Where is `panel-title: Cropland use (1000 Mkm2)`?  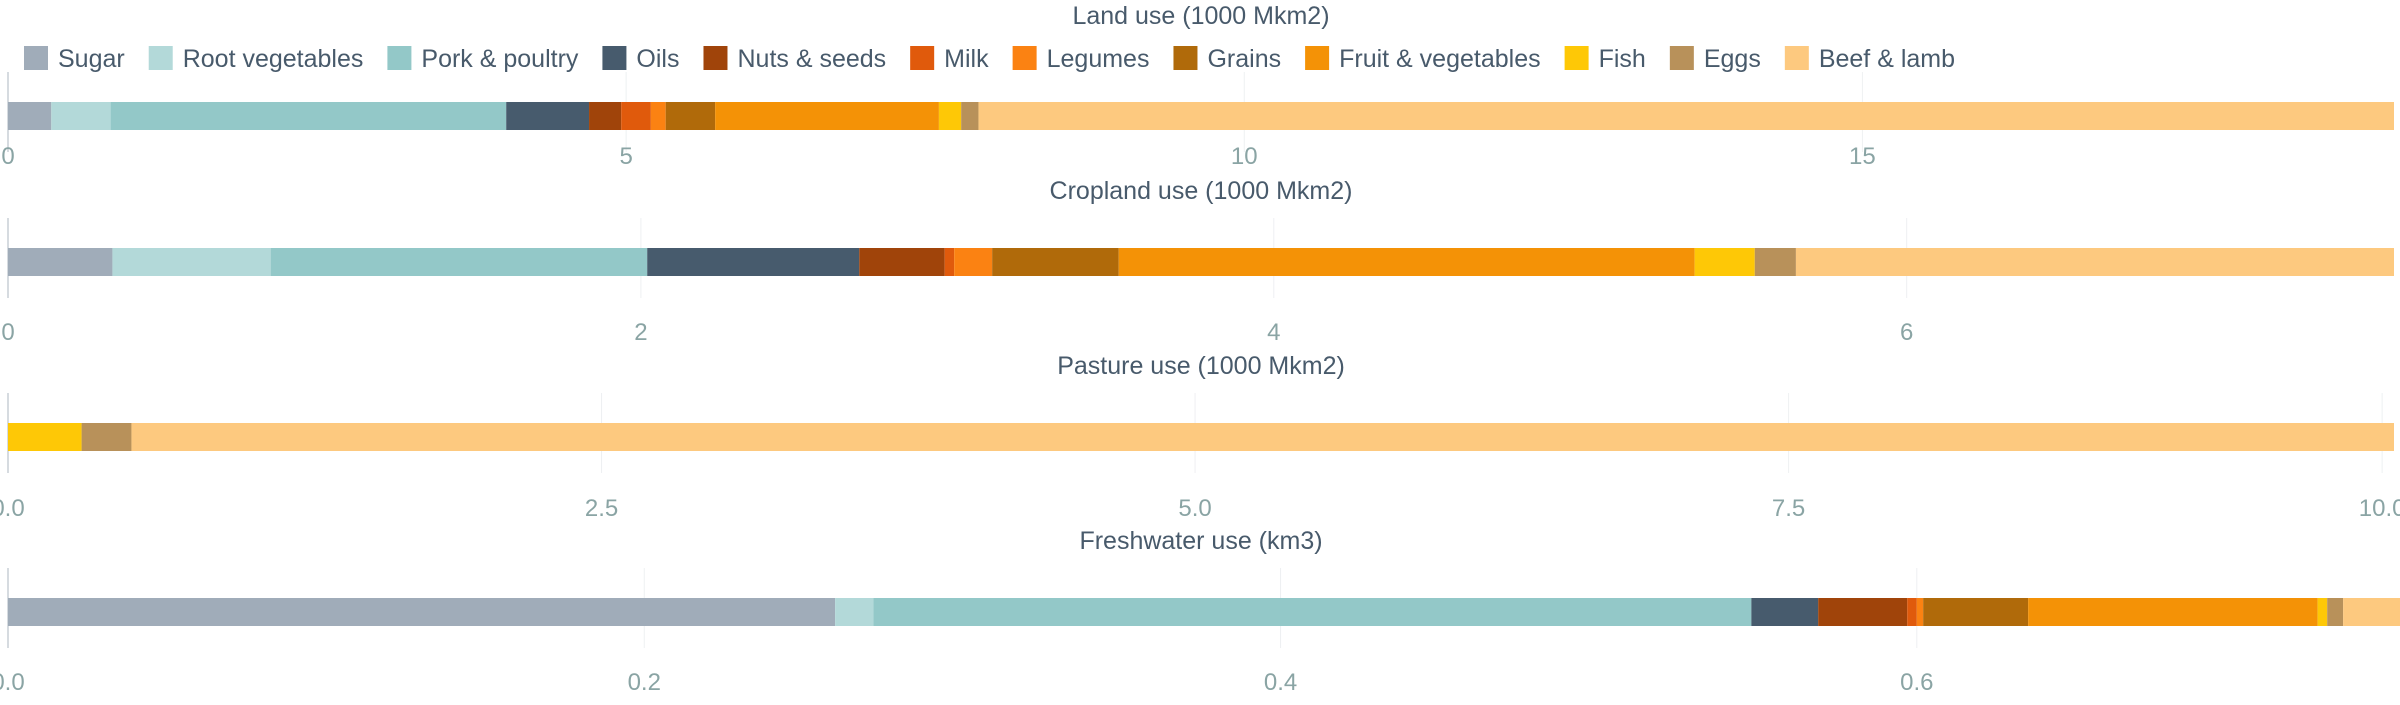
panel-title: Cropland use (1000 Mkm2) is located at coordinates (1201, 191).